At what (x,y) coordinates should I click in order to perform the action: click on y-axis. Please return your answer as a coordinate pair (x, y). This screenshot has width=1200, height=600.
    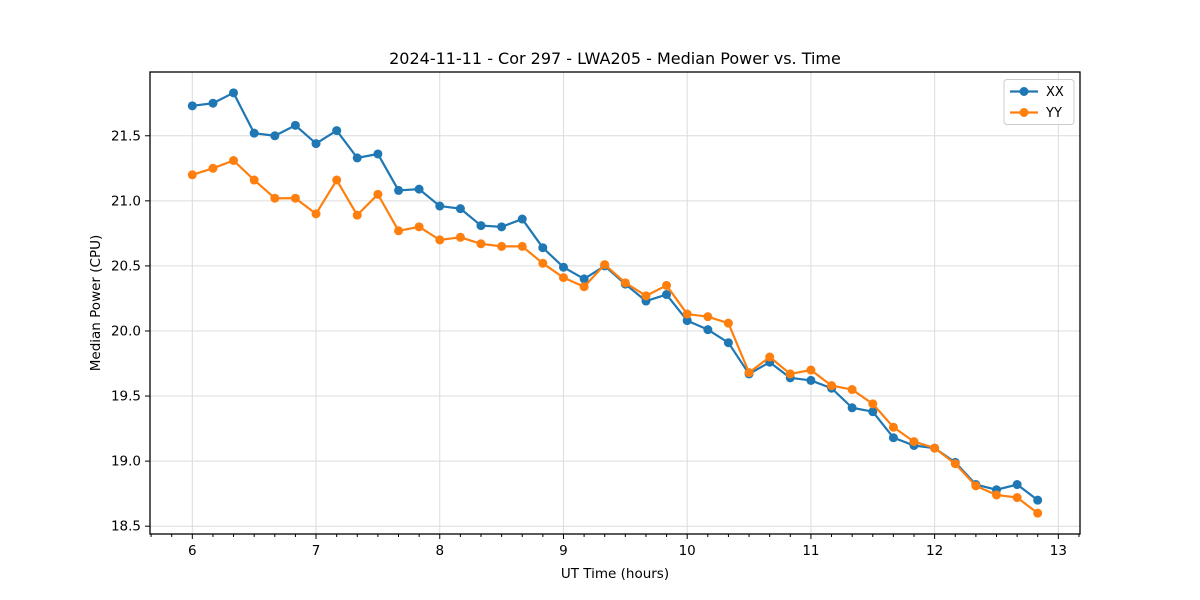
    Looking at the image, I should click on (147, 331).